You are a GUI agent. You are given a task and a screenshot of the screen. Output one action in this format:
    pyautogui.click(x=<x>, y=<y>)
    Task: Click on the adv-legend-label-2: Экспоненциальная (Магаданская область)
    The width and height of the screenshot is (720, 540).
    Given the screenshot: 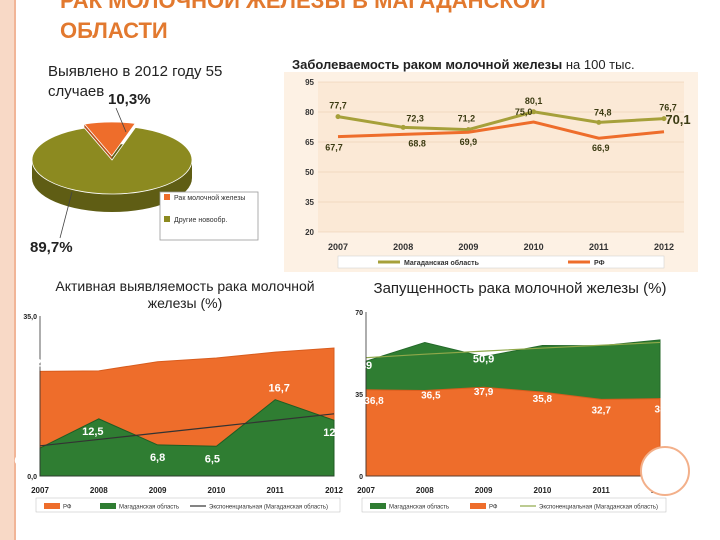 What is the action you would take?
    pyautogui.click(x=598, y=508)
    